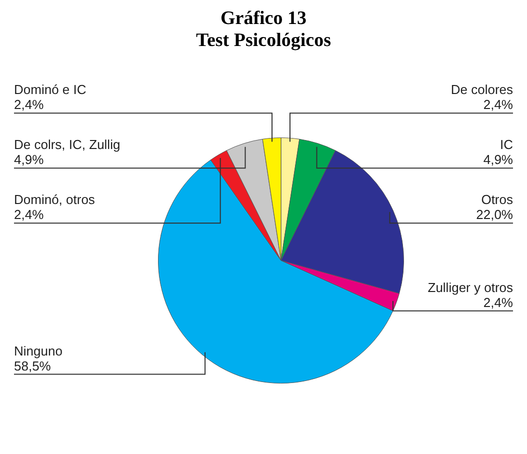 Image resolution: width=527 pixels, height=454 pixels. I want to click on slice-label: Dominó e IC, so click(50, 90).